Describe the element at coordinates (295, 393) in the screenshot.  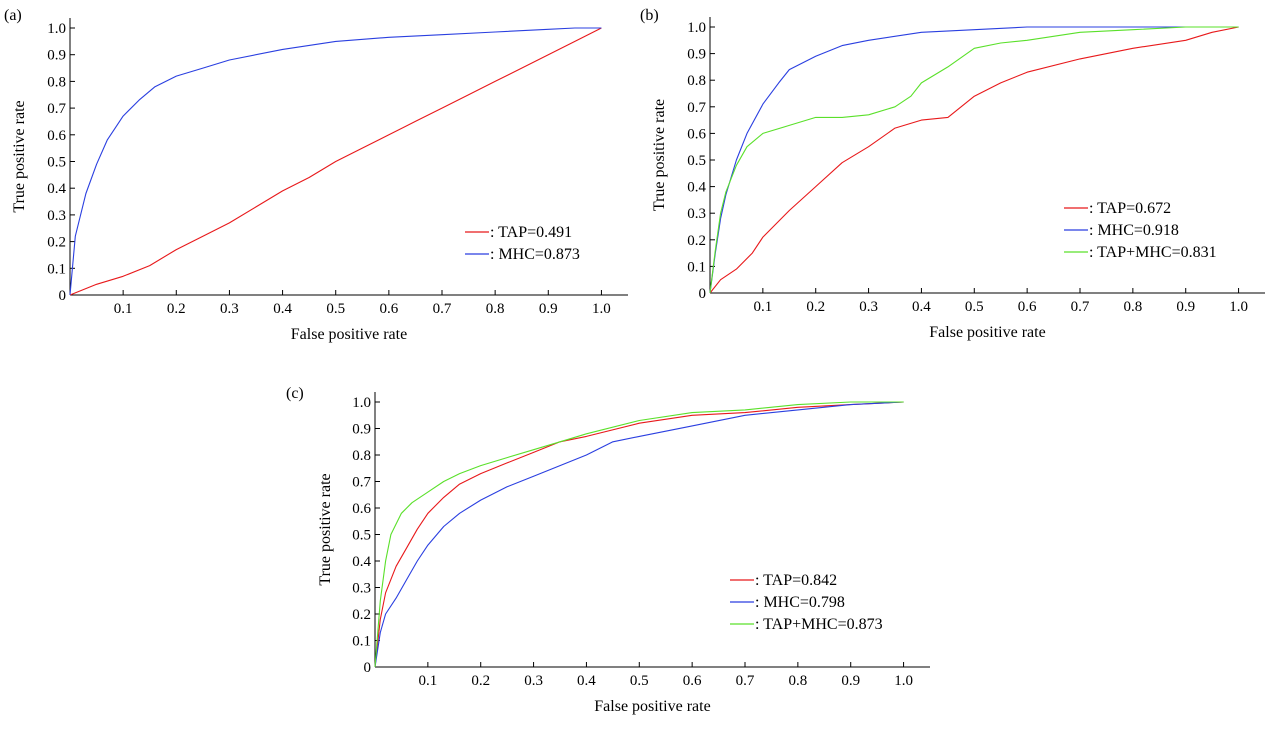
I see `panel-label: (c)` at that location.